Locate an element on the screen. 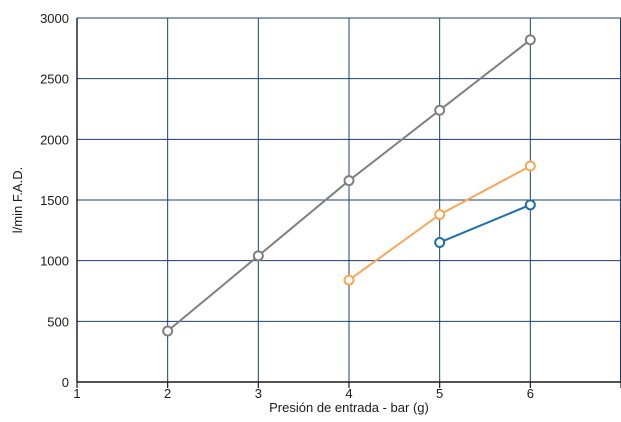 This screenshot has width=621, height=422. y-tick-label: 2000 is located at coordinates (54, 139).